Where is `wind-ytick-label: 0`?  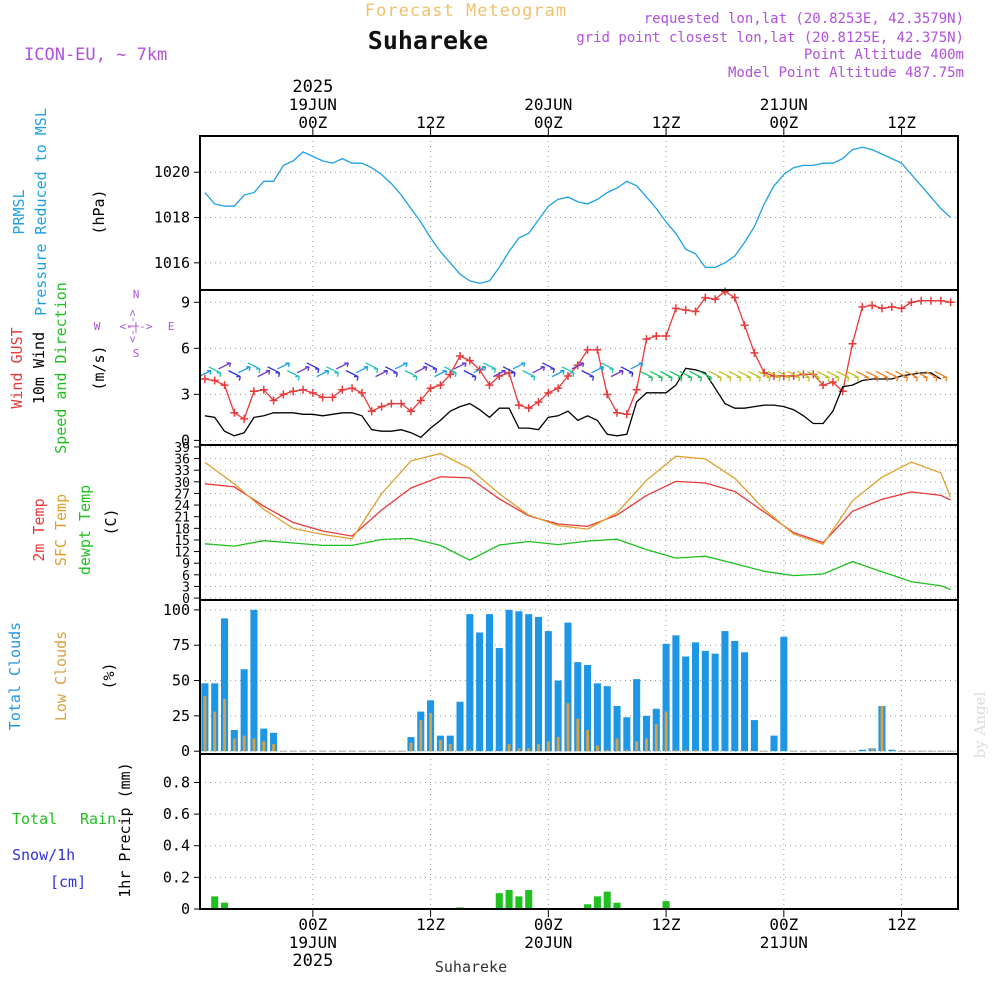
wind-ytick-label: 0 is located at coordinates (185, 440).